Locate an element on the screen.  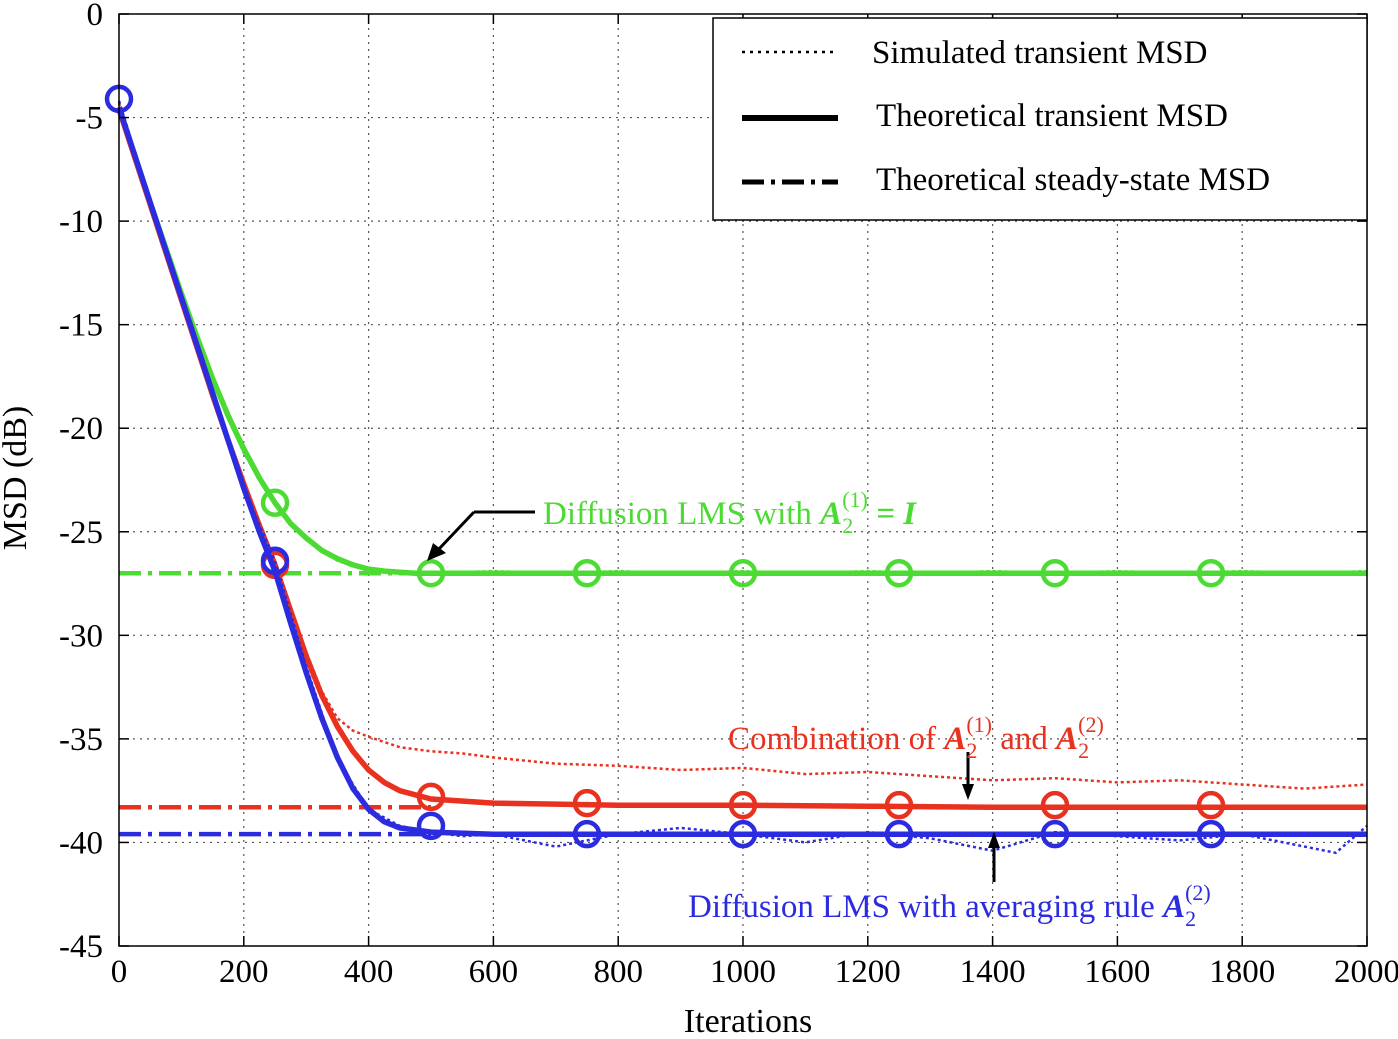
annotation-green-sub: 2 is located at coordinates (847, 525).